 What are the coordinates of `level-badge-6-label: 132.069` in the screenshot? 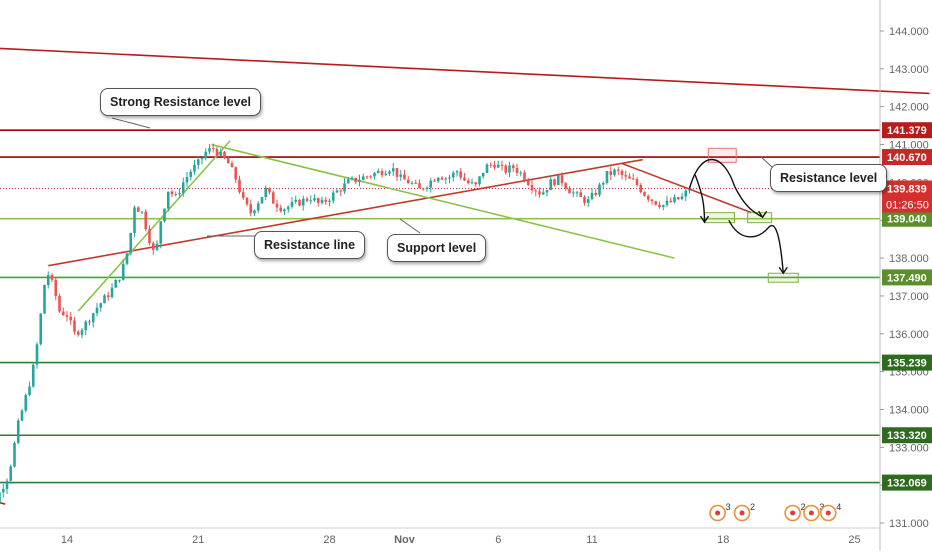 It's located at (907, 484).